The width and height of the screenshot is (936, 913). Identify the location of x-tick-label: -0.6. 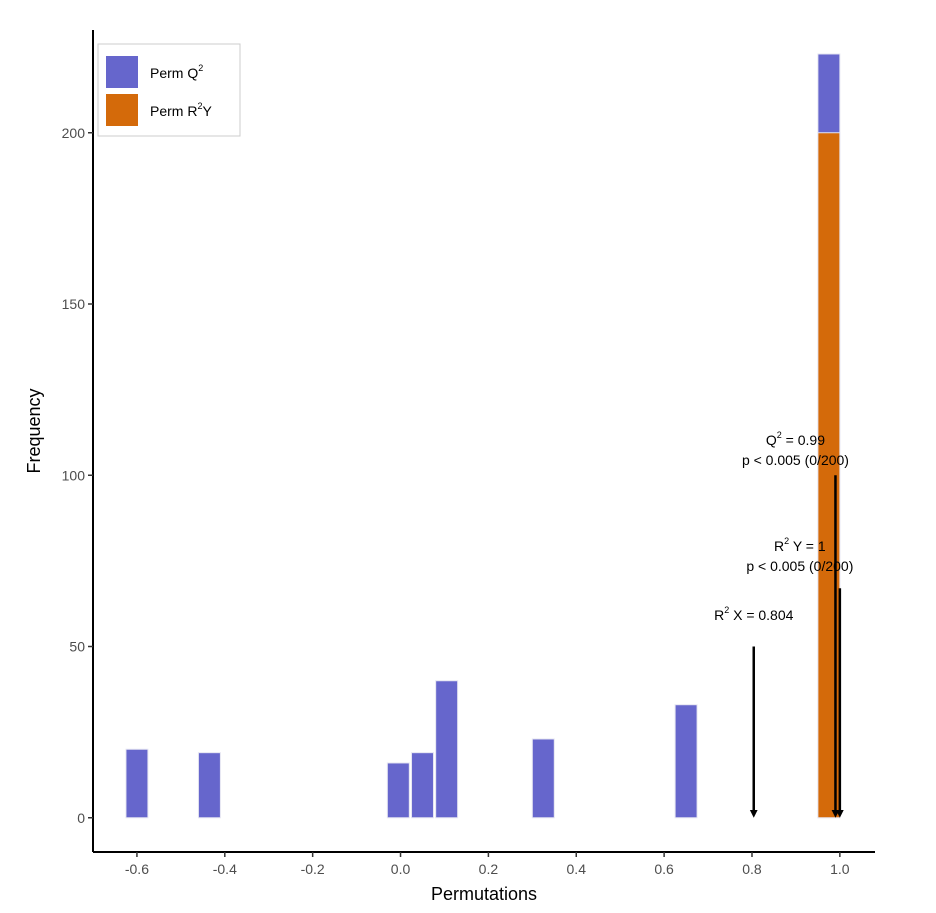
(137, 869).